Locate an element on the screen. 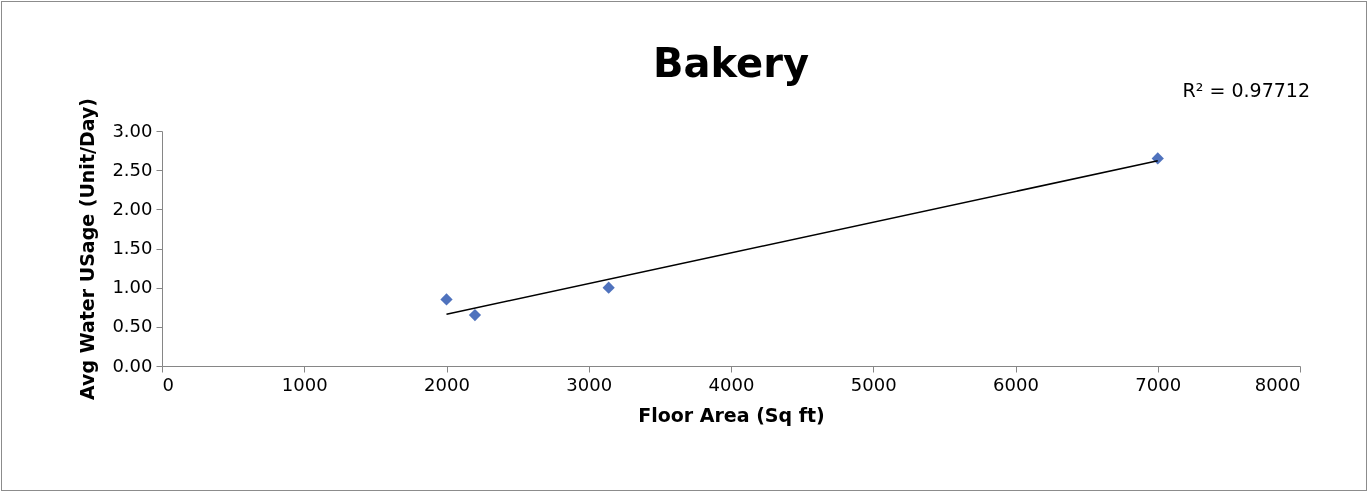 The image size is (1371, 495). x-tick-label: 3000 is located at coordinates (589, 384).